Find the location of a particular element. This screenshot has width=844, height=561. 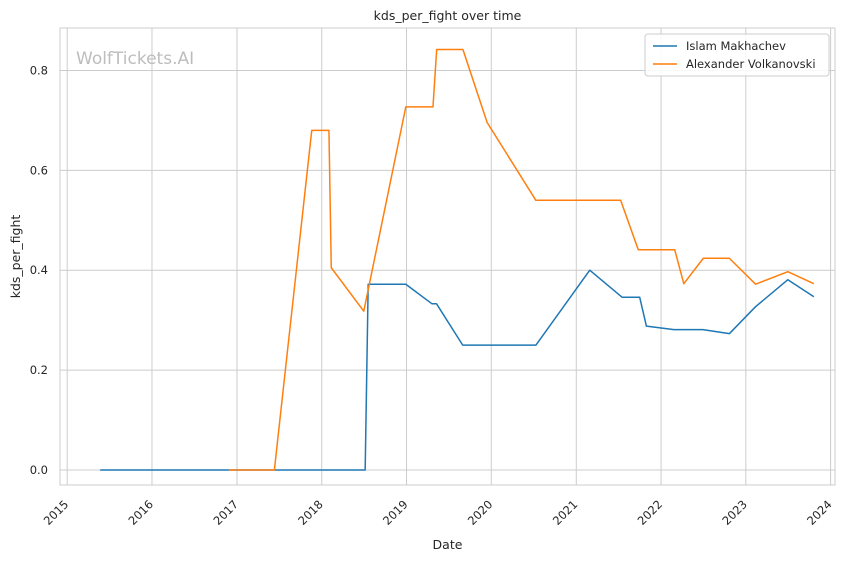

y-tick-label: 0.2 is located at coordinates (39, 370).